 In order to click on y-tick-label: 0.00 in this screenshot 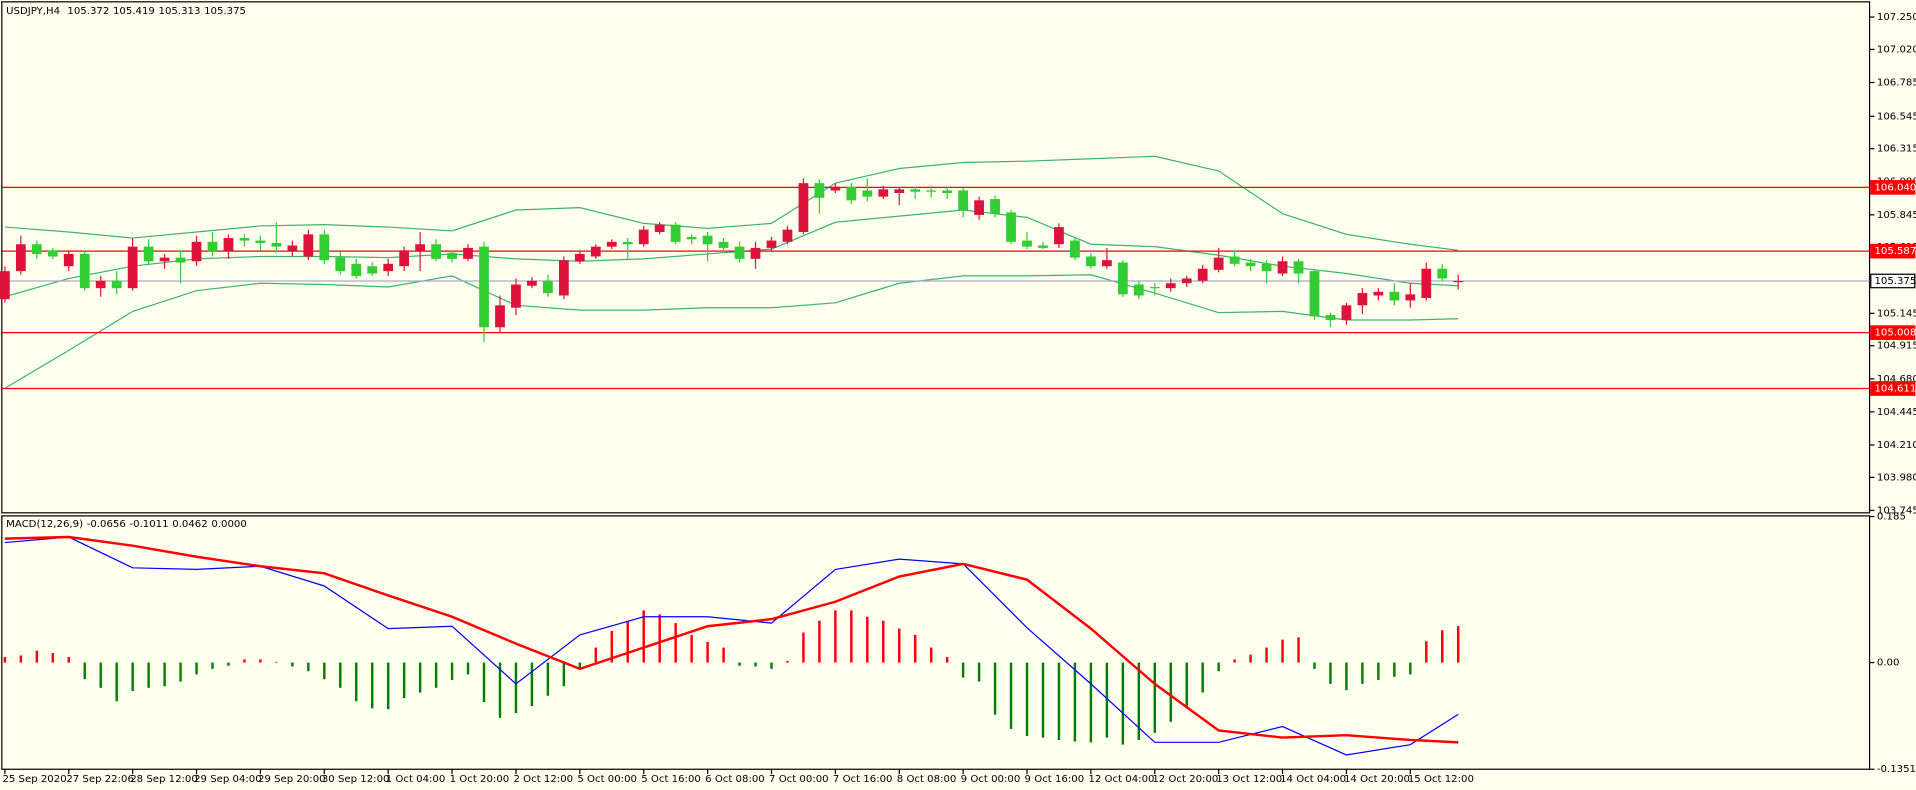, I will do `click(1888, 663)`.